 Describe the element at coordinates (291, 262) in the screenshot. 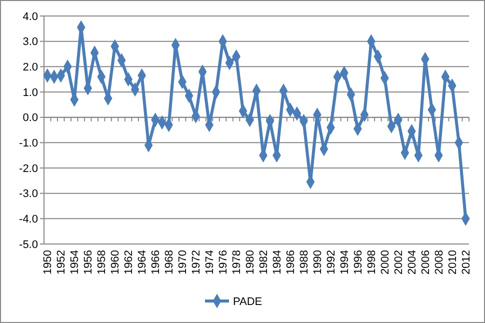

I see `x-tick-label: 1986` at that location.